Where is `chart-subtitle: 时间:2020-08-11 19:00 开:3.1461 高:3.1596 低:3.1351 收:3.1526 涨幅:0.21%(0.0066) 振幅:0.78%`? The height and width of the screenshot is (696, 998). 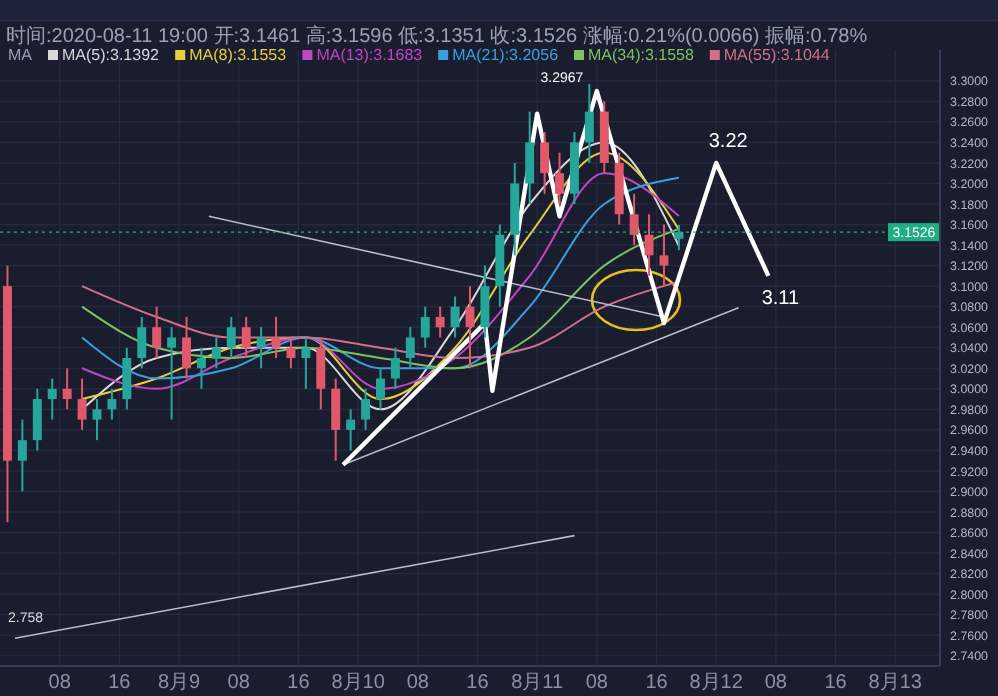 chart-subtitle: 时间:2020-08-11 19:00 开:3.1461 高:3.1596 低:3.1351 收:3.1526 涨幅:0.21%(0.0066) 振幅:0.78% is located at coordinates (437, 36).